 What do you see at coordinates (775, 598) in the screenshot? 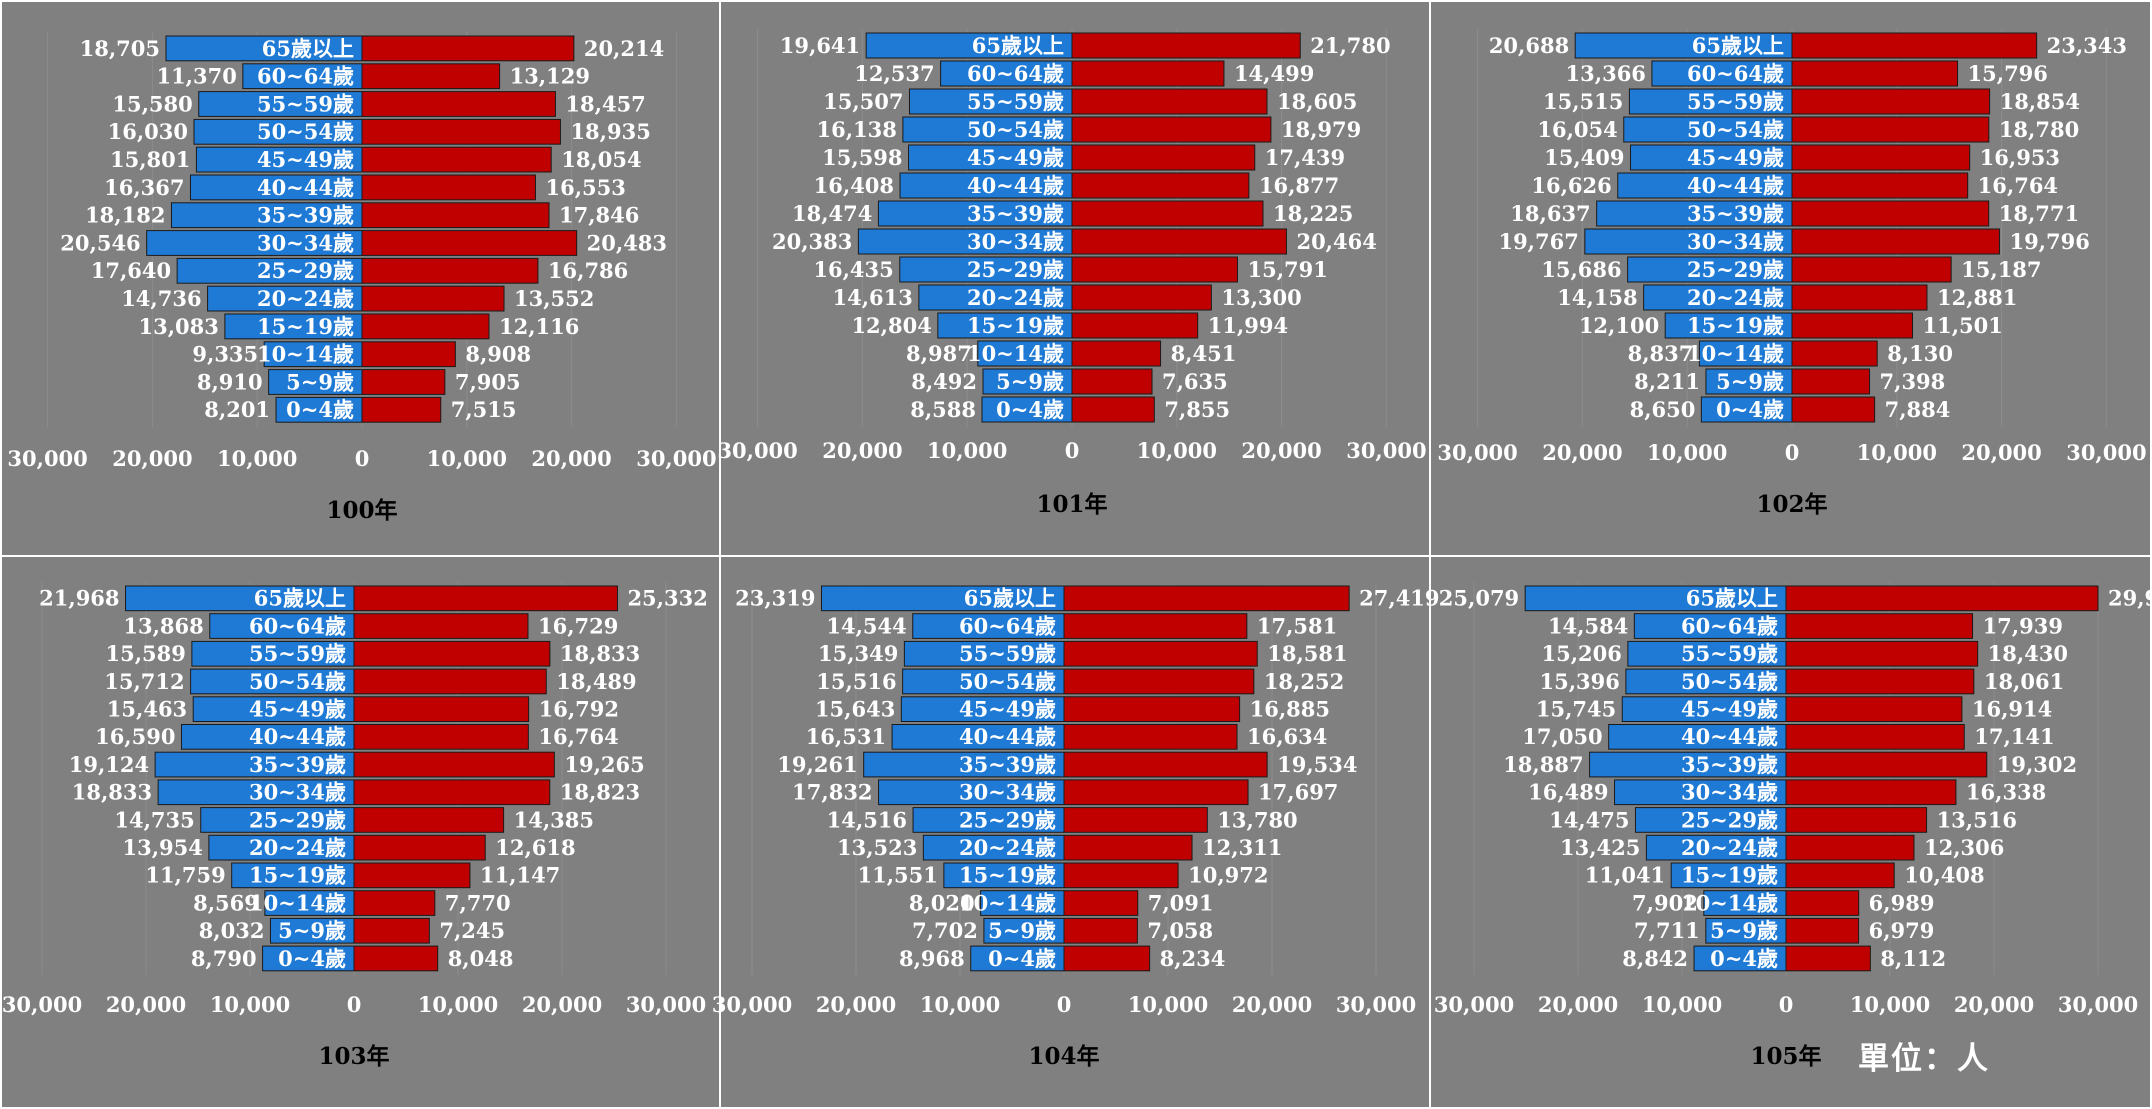
I see `male-value-label: 23,319` at bounding box center [775, 598].